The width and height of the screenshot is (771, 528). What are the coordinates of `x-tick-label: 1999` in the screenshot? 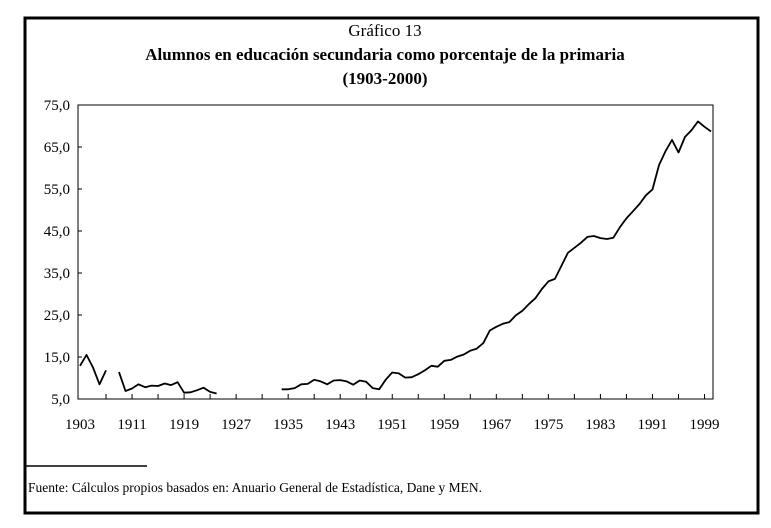 It's located at (704, 425).